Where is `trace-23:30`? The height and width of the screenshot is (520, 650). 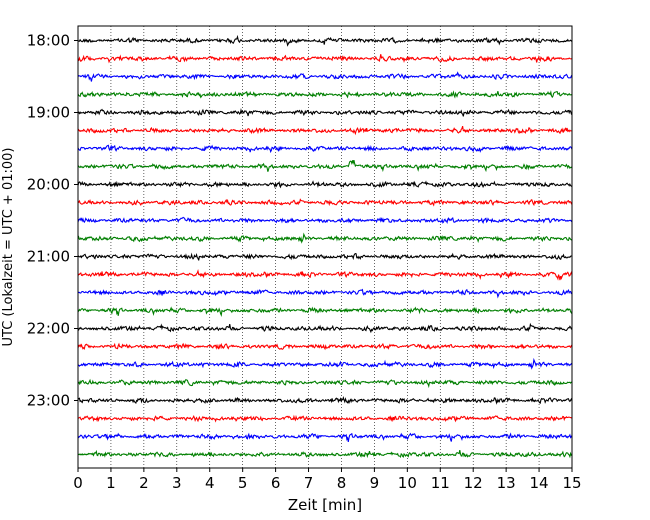 trace-23:30 is located at coordinates (325, 437).